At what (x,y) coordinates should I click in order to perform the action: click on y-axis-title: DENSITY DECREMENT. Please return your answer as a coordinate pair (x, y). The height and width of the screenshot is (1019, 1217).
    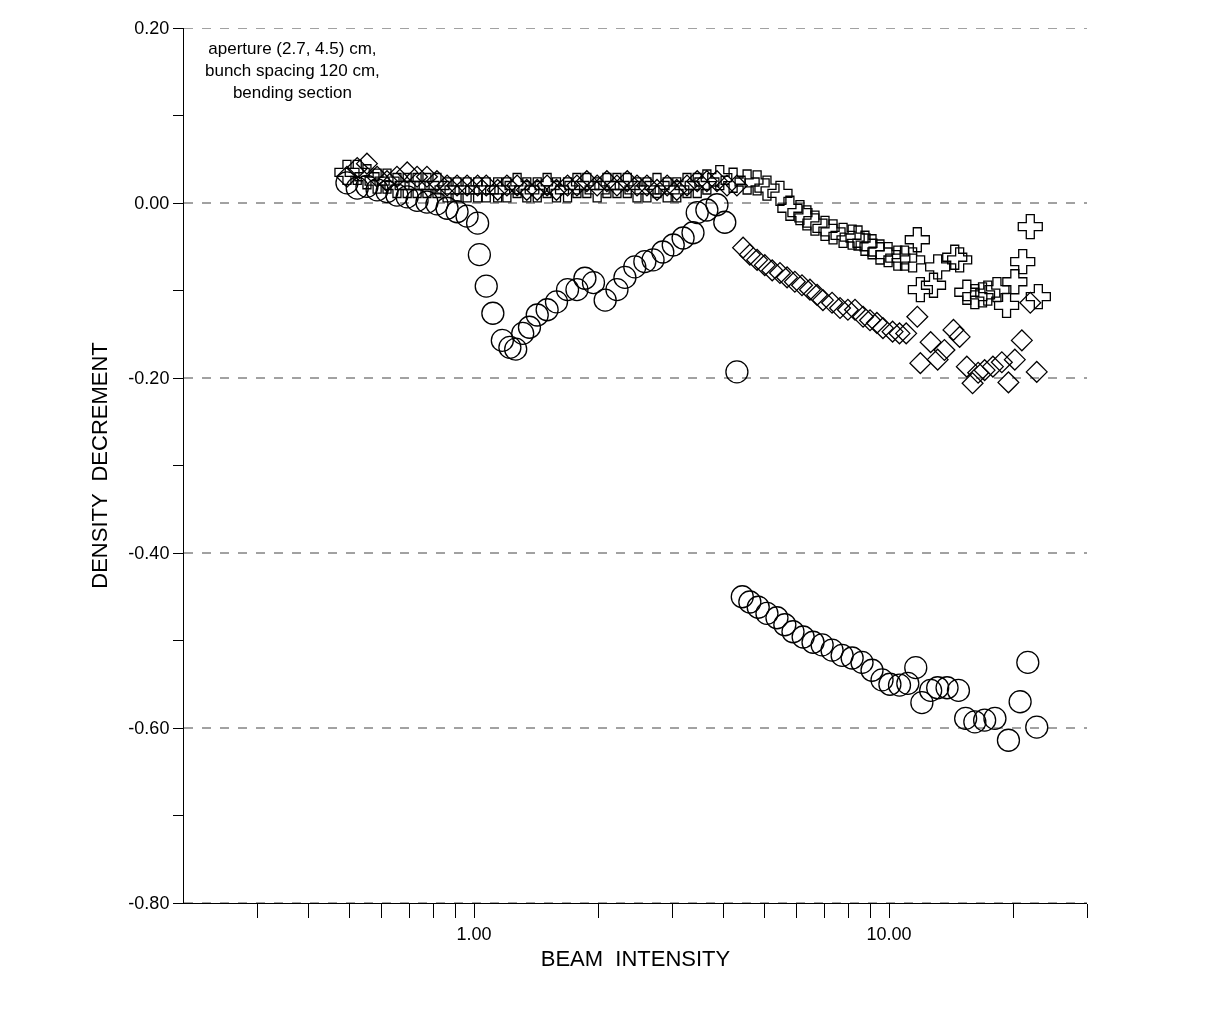
    Looking at the image, I should click on (100, 465).